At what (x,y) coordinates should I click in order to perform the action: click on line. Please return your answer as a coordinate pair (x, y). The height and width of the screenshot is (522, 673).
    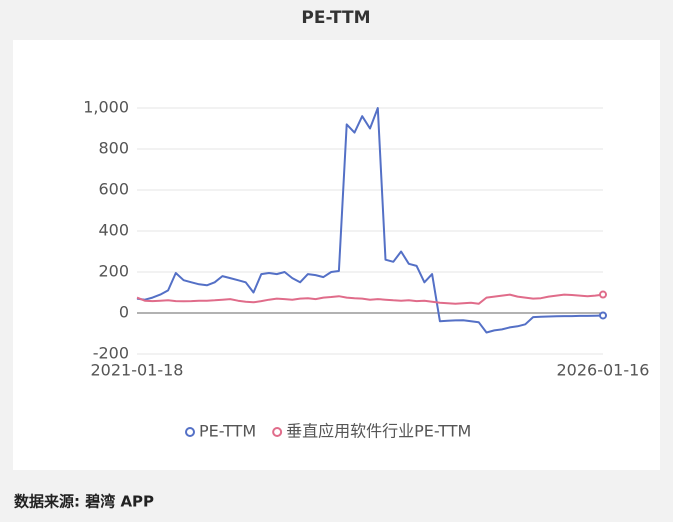
    Looking at the image, I should click on (370, 299).